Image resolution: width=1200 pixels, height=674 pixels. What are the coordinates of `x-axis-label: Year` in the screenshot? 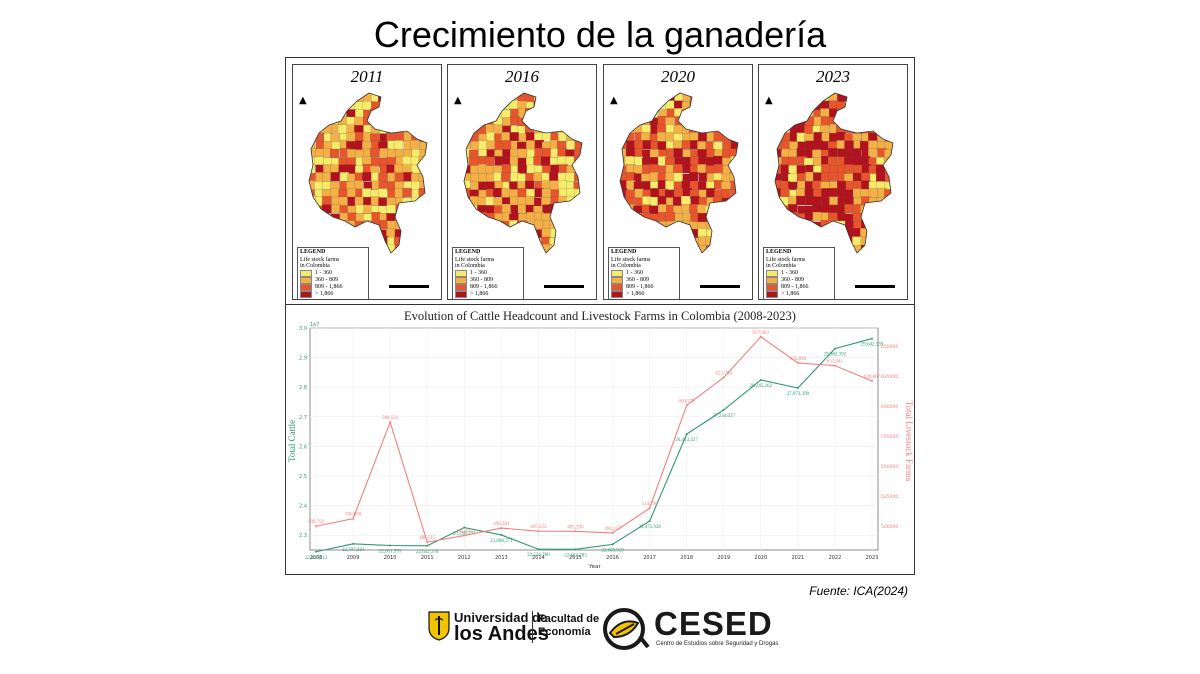 It's located at (594, 567).